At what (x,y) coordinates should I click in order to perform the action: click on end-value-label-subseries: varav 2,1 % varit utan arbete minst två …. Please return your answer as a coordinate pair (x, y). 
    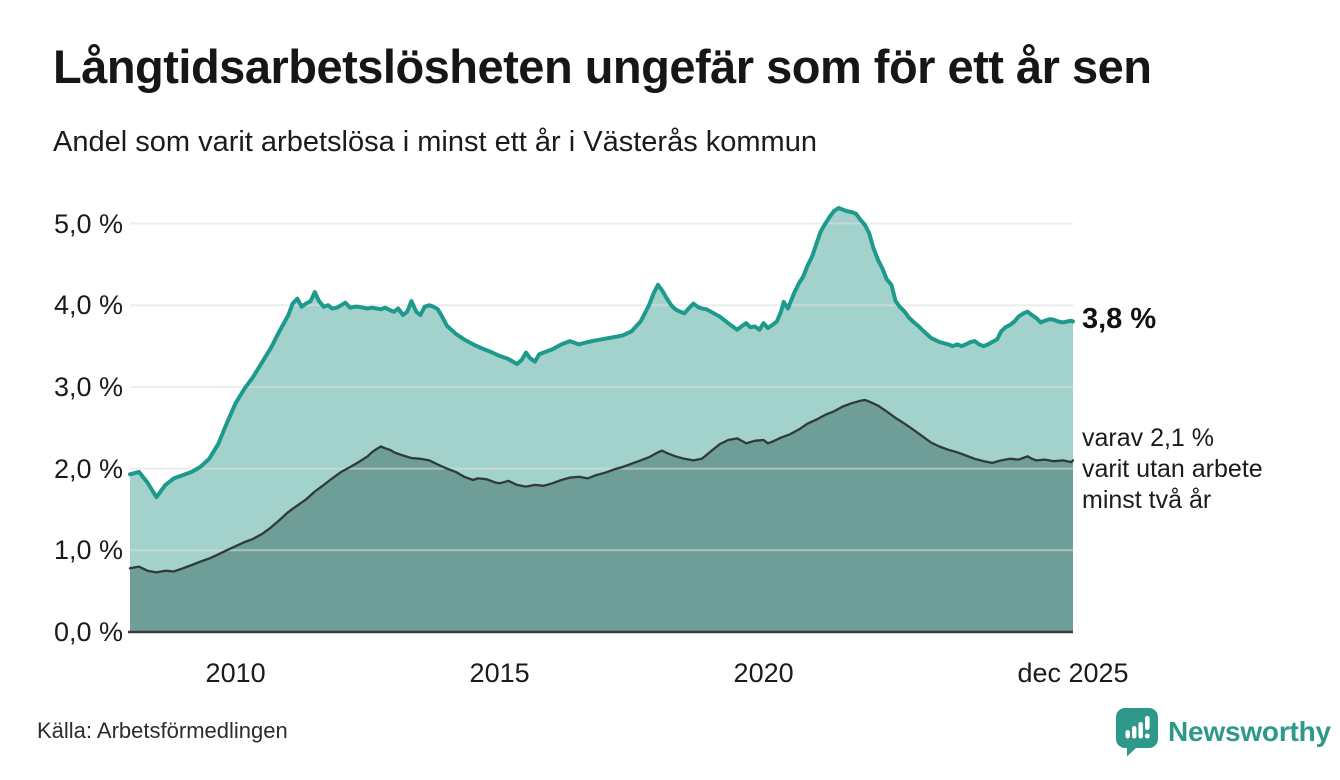
    Looking at the image, I should click on (1202, 469).